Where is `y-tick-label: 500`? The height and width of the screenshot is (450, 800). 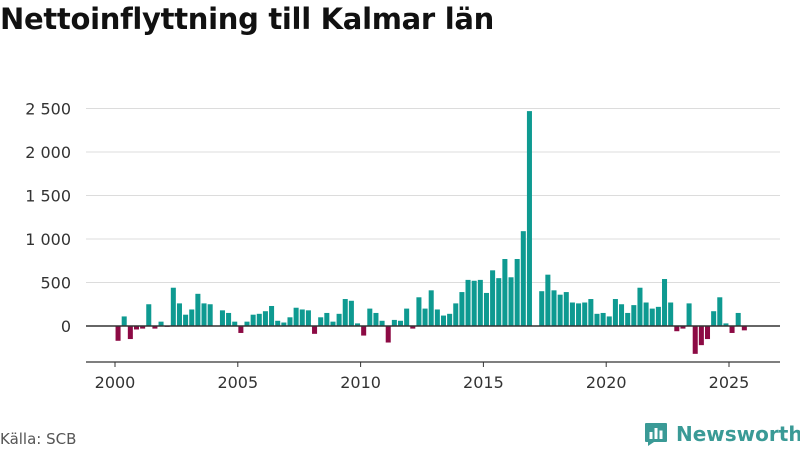
y-tick-label: 500 is located at coordinates (55, 283).